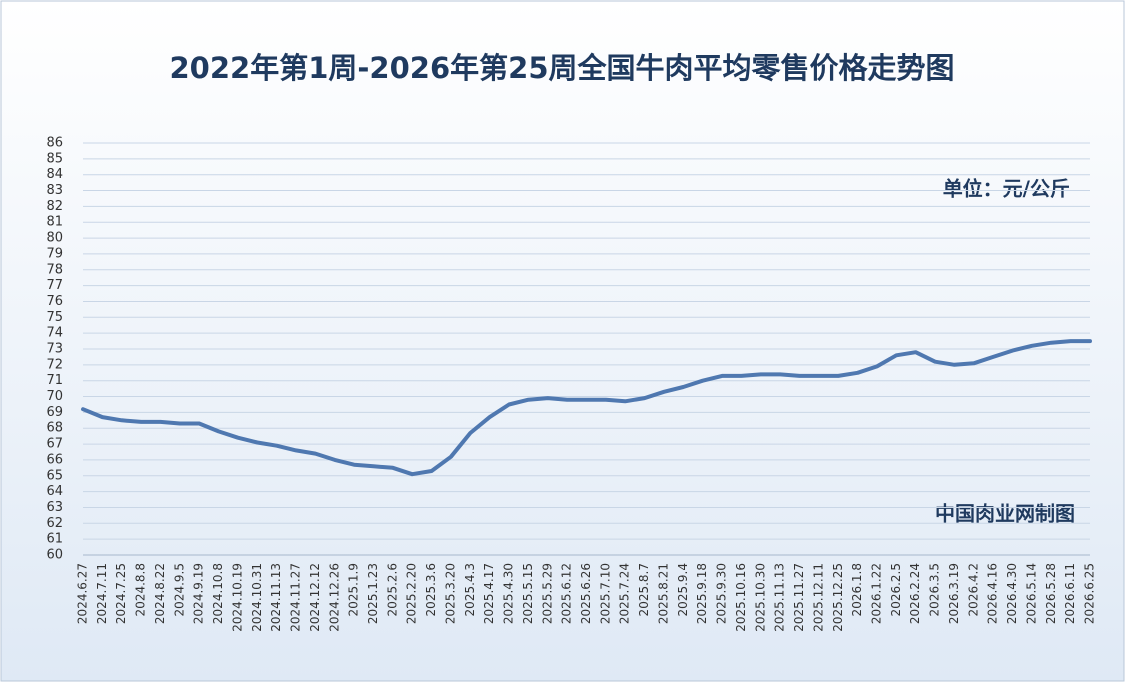 The image size is (1125, 682). Describe the element at coordinates (54, 333) in the screenshot. I see `y-tick-label: 74` at that location.